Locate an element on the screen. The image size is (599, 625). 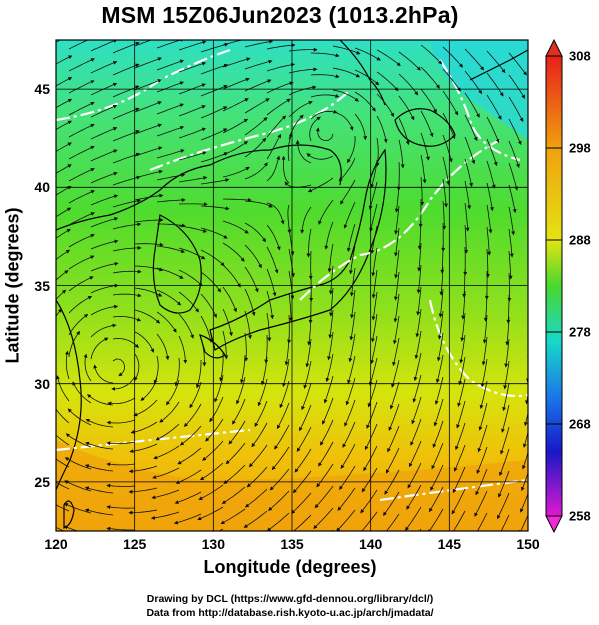
colorbar-tick-label: 268 is located at coordinates (580, 424).